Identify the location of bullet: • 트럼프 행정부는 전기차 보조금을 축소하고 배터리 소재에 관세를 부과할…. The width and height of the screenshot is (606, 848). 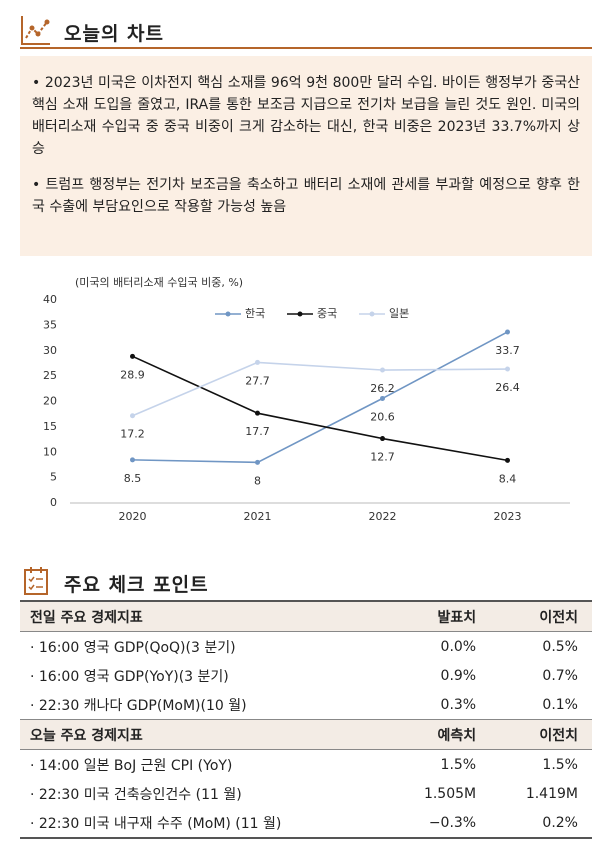
(306, 196).